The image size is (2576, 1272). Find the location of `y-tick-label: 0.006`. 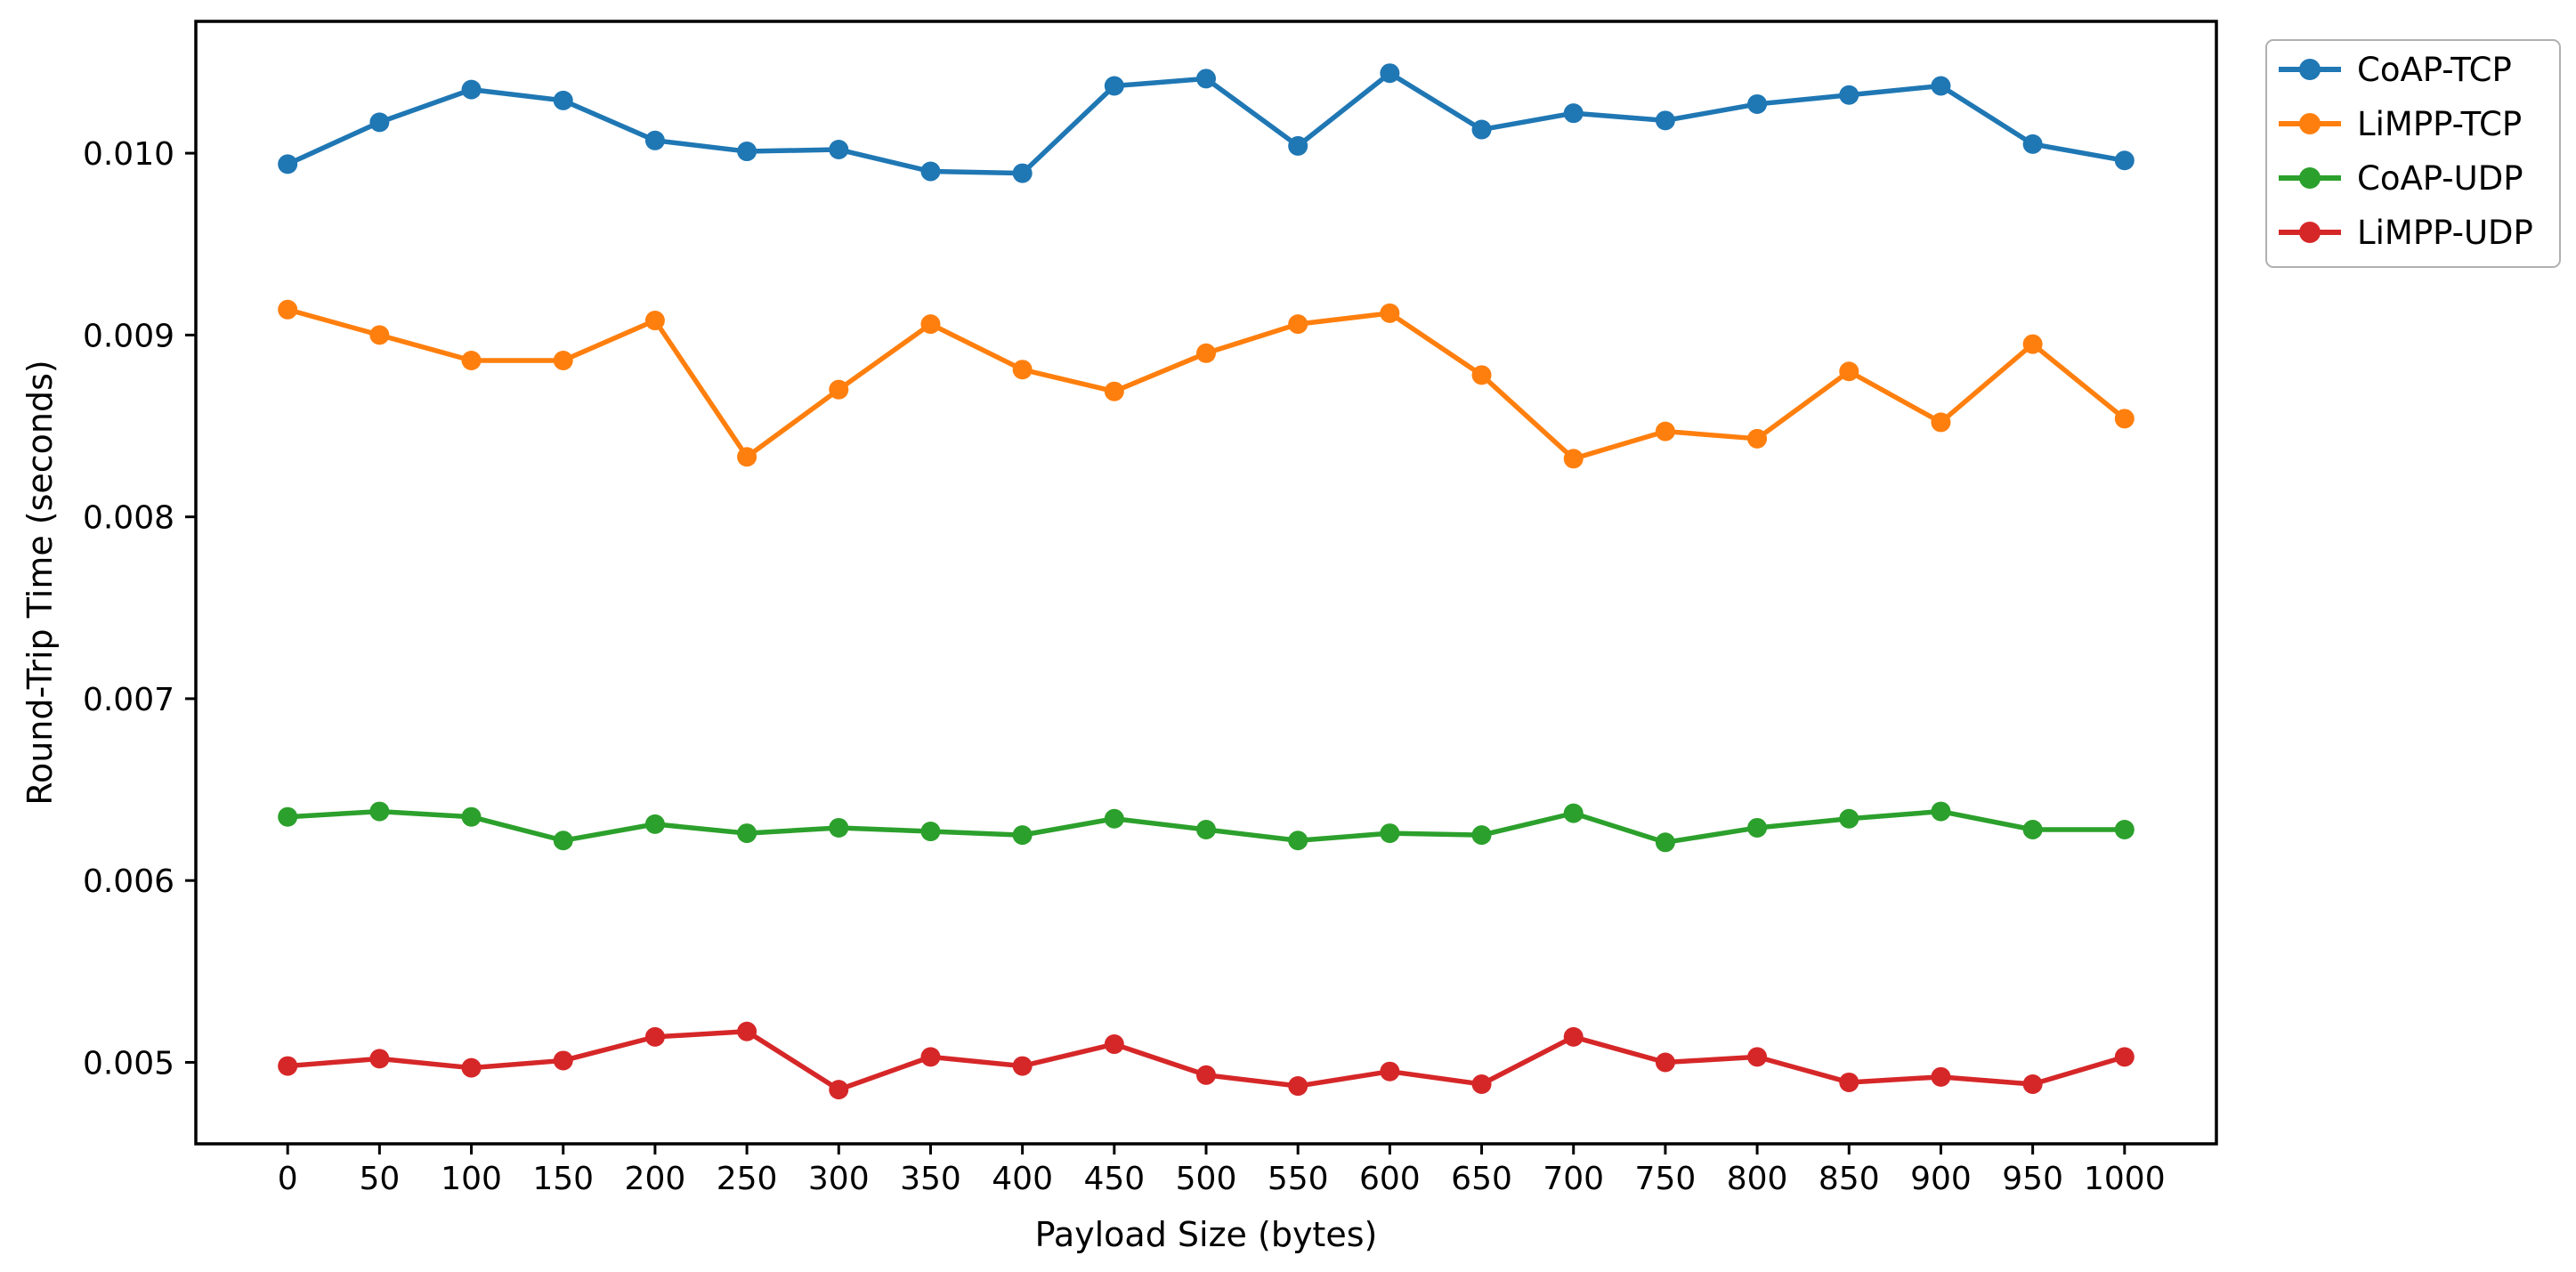

y-tick-label: 0.006 is located at coordinates (129, 881).